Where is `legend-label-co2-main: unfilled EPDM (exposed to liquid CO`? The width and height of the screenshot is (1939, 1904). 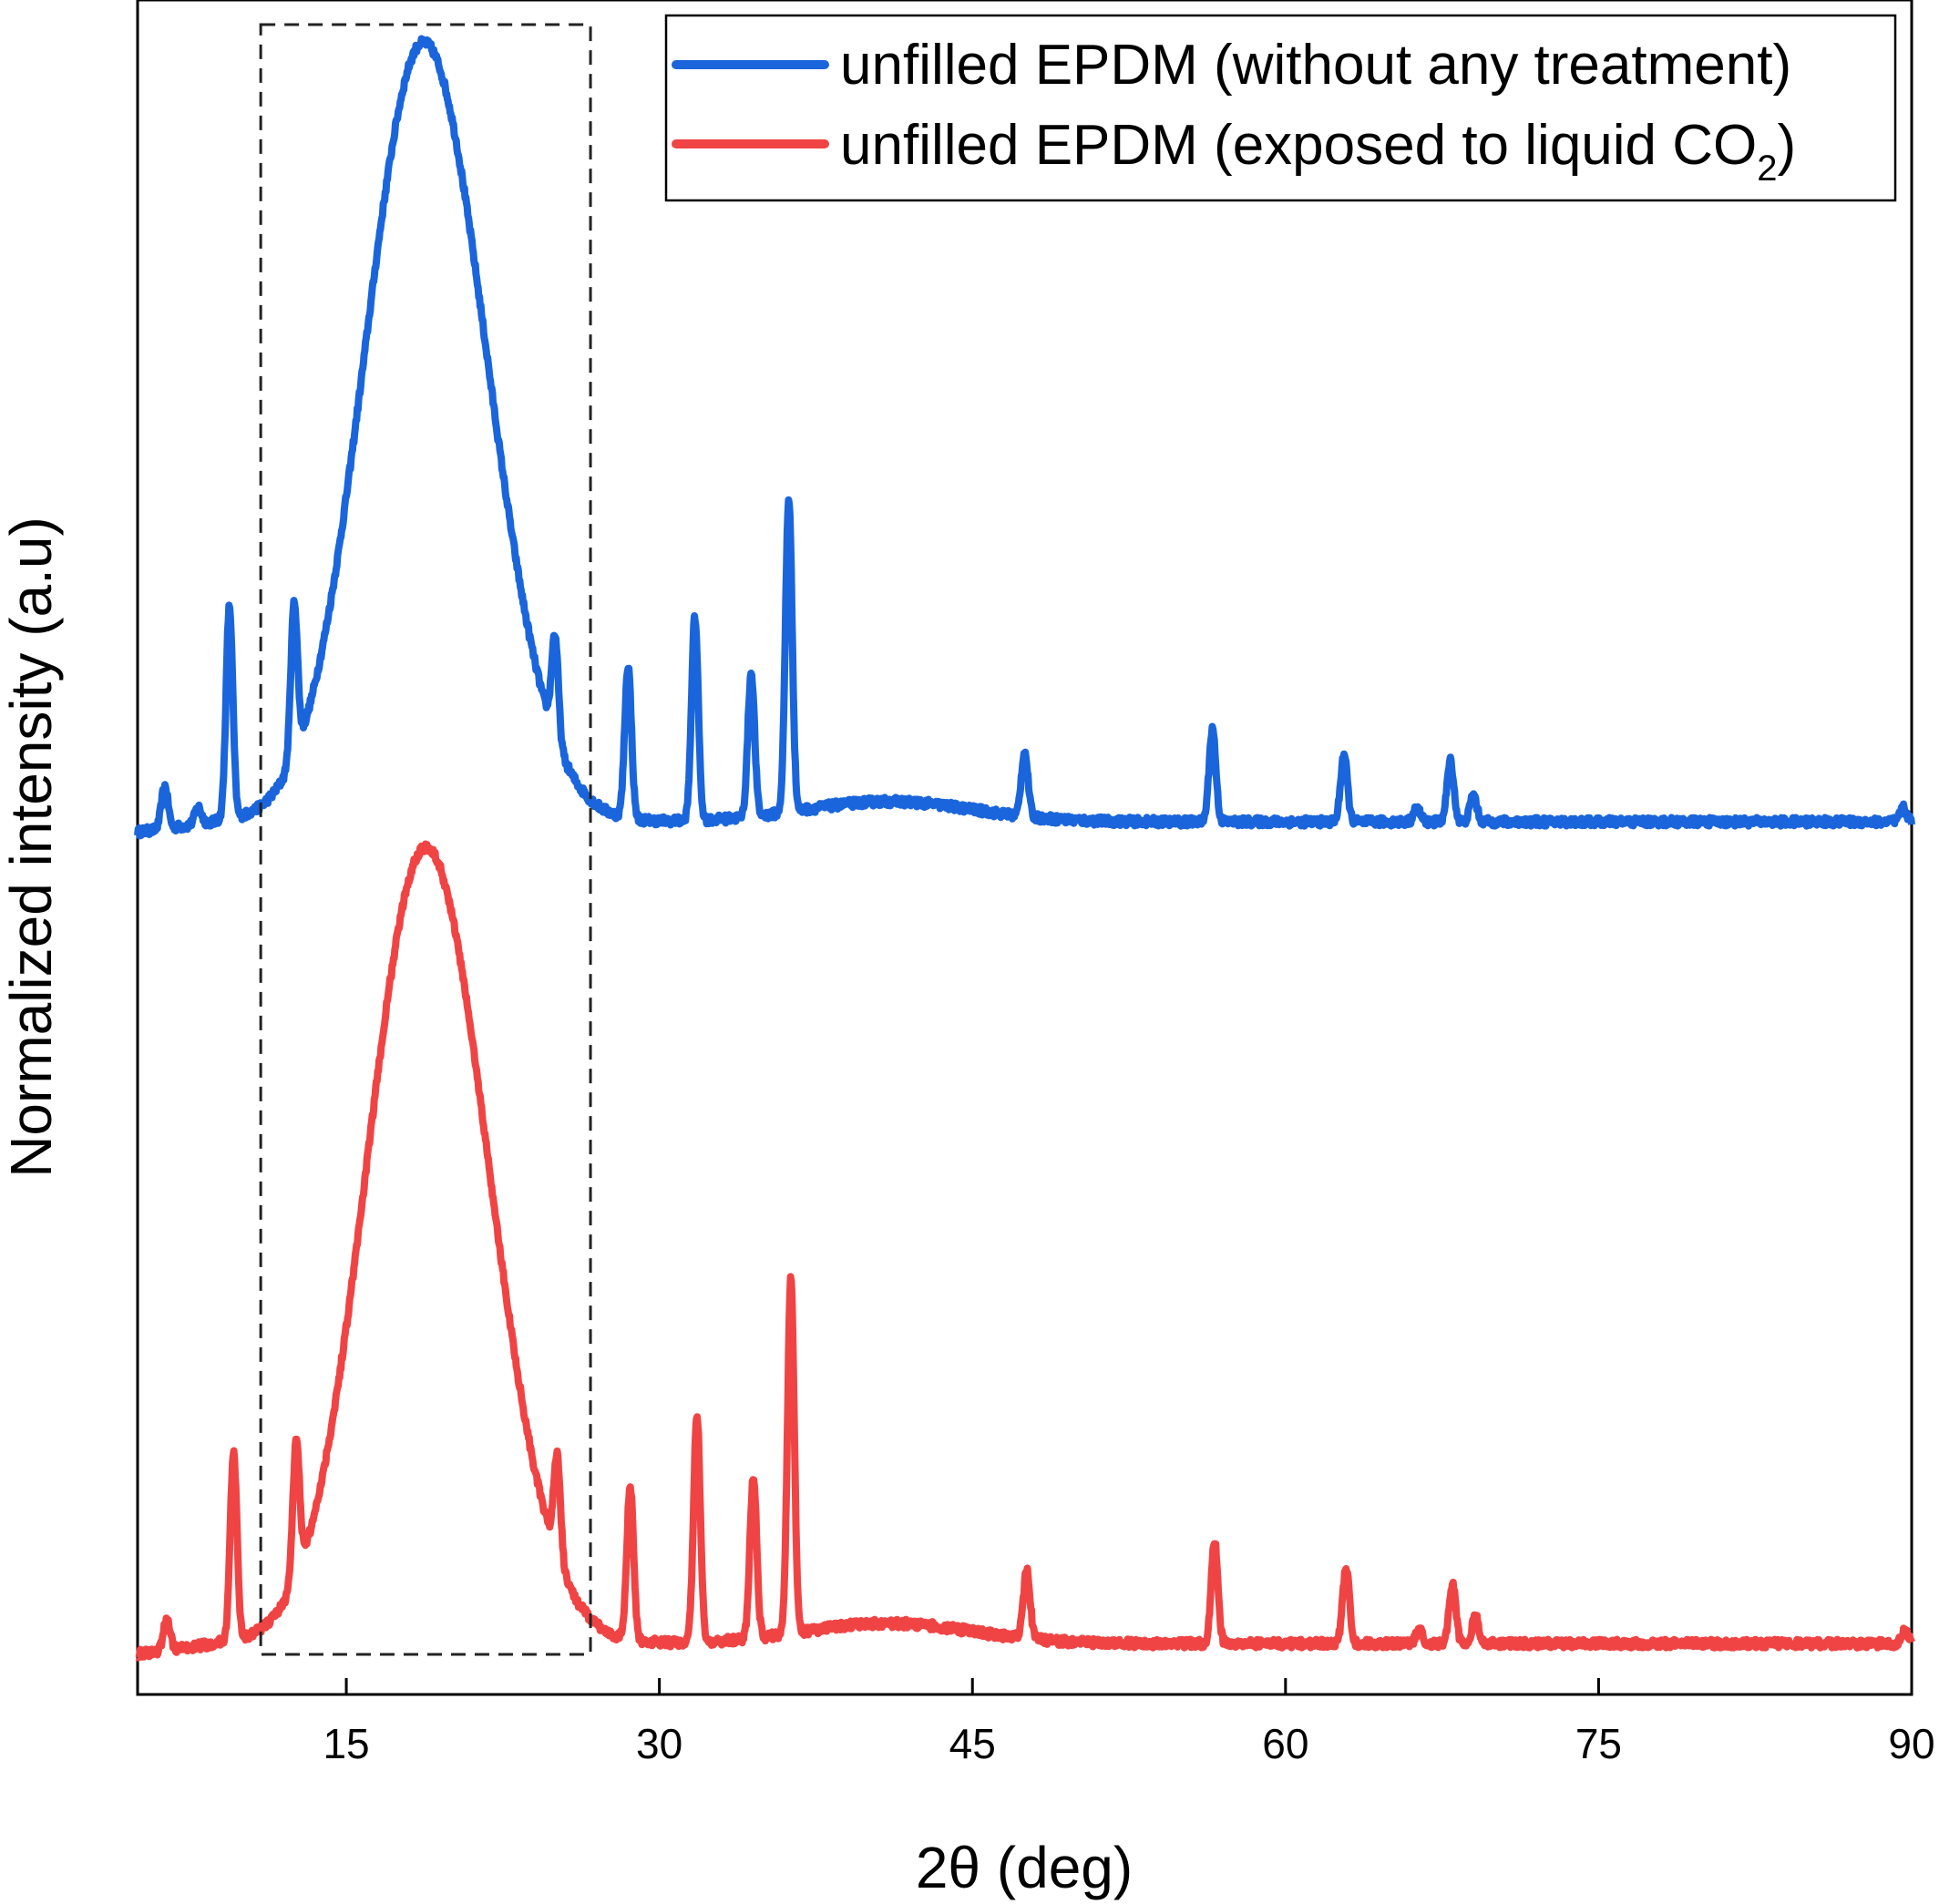
legend-label-co2-main: unfilled EPDM (exposed to liquid CO is located at coordinates (1299, 146).